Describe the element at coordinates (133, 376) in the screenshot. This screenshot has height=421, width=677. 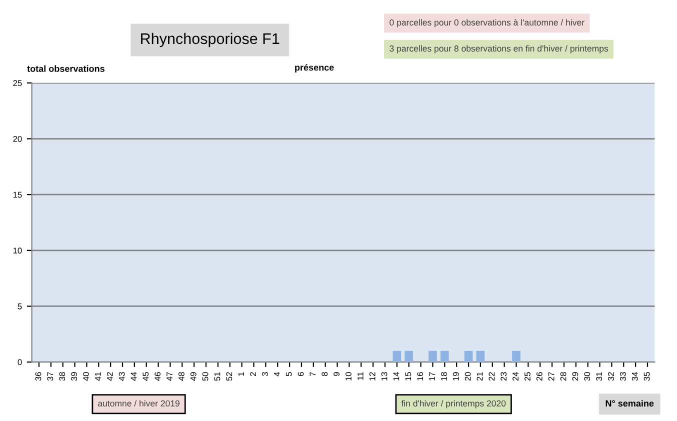
I see `x-tick-label: 44` at that location.